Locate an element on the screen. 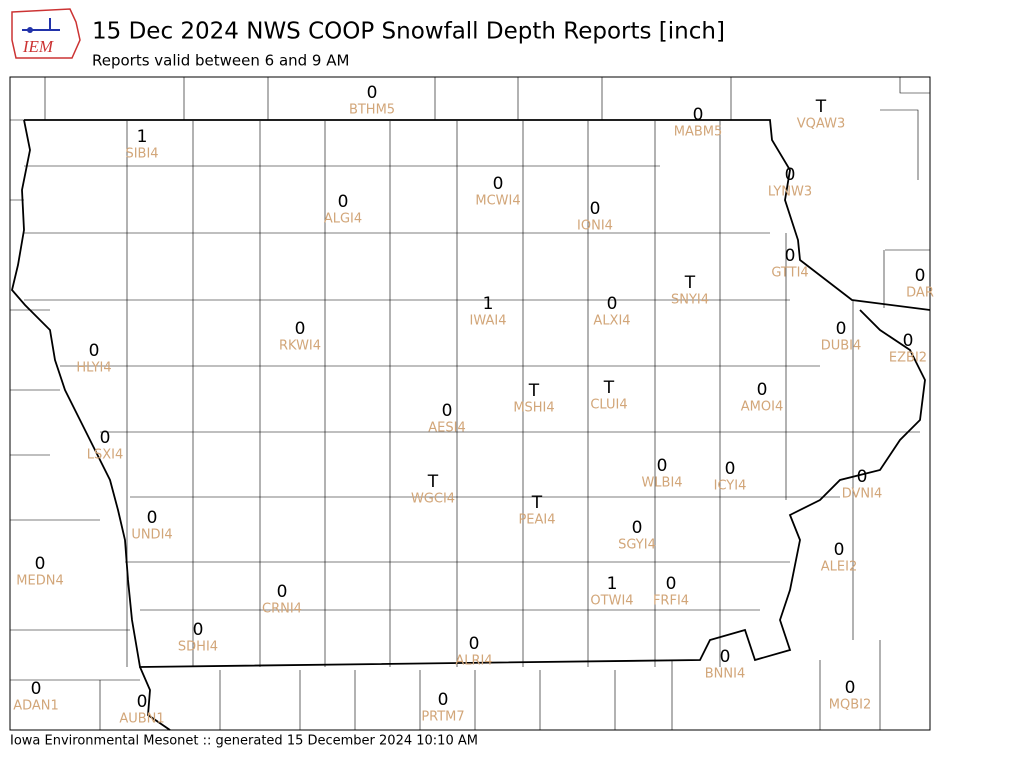 The width and height of the screenshot is (1024, 772). station-id: HLYI4 is located at coordinates (93, 368).